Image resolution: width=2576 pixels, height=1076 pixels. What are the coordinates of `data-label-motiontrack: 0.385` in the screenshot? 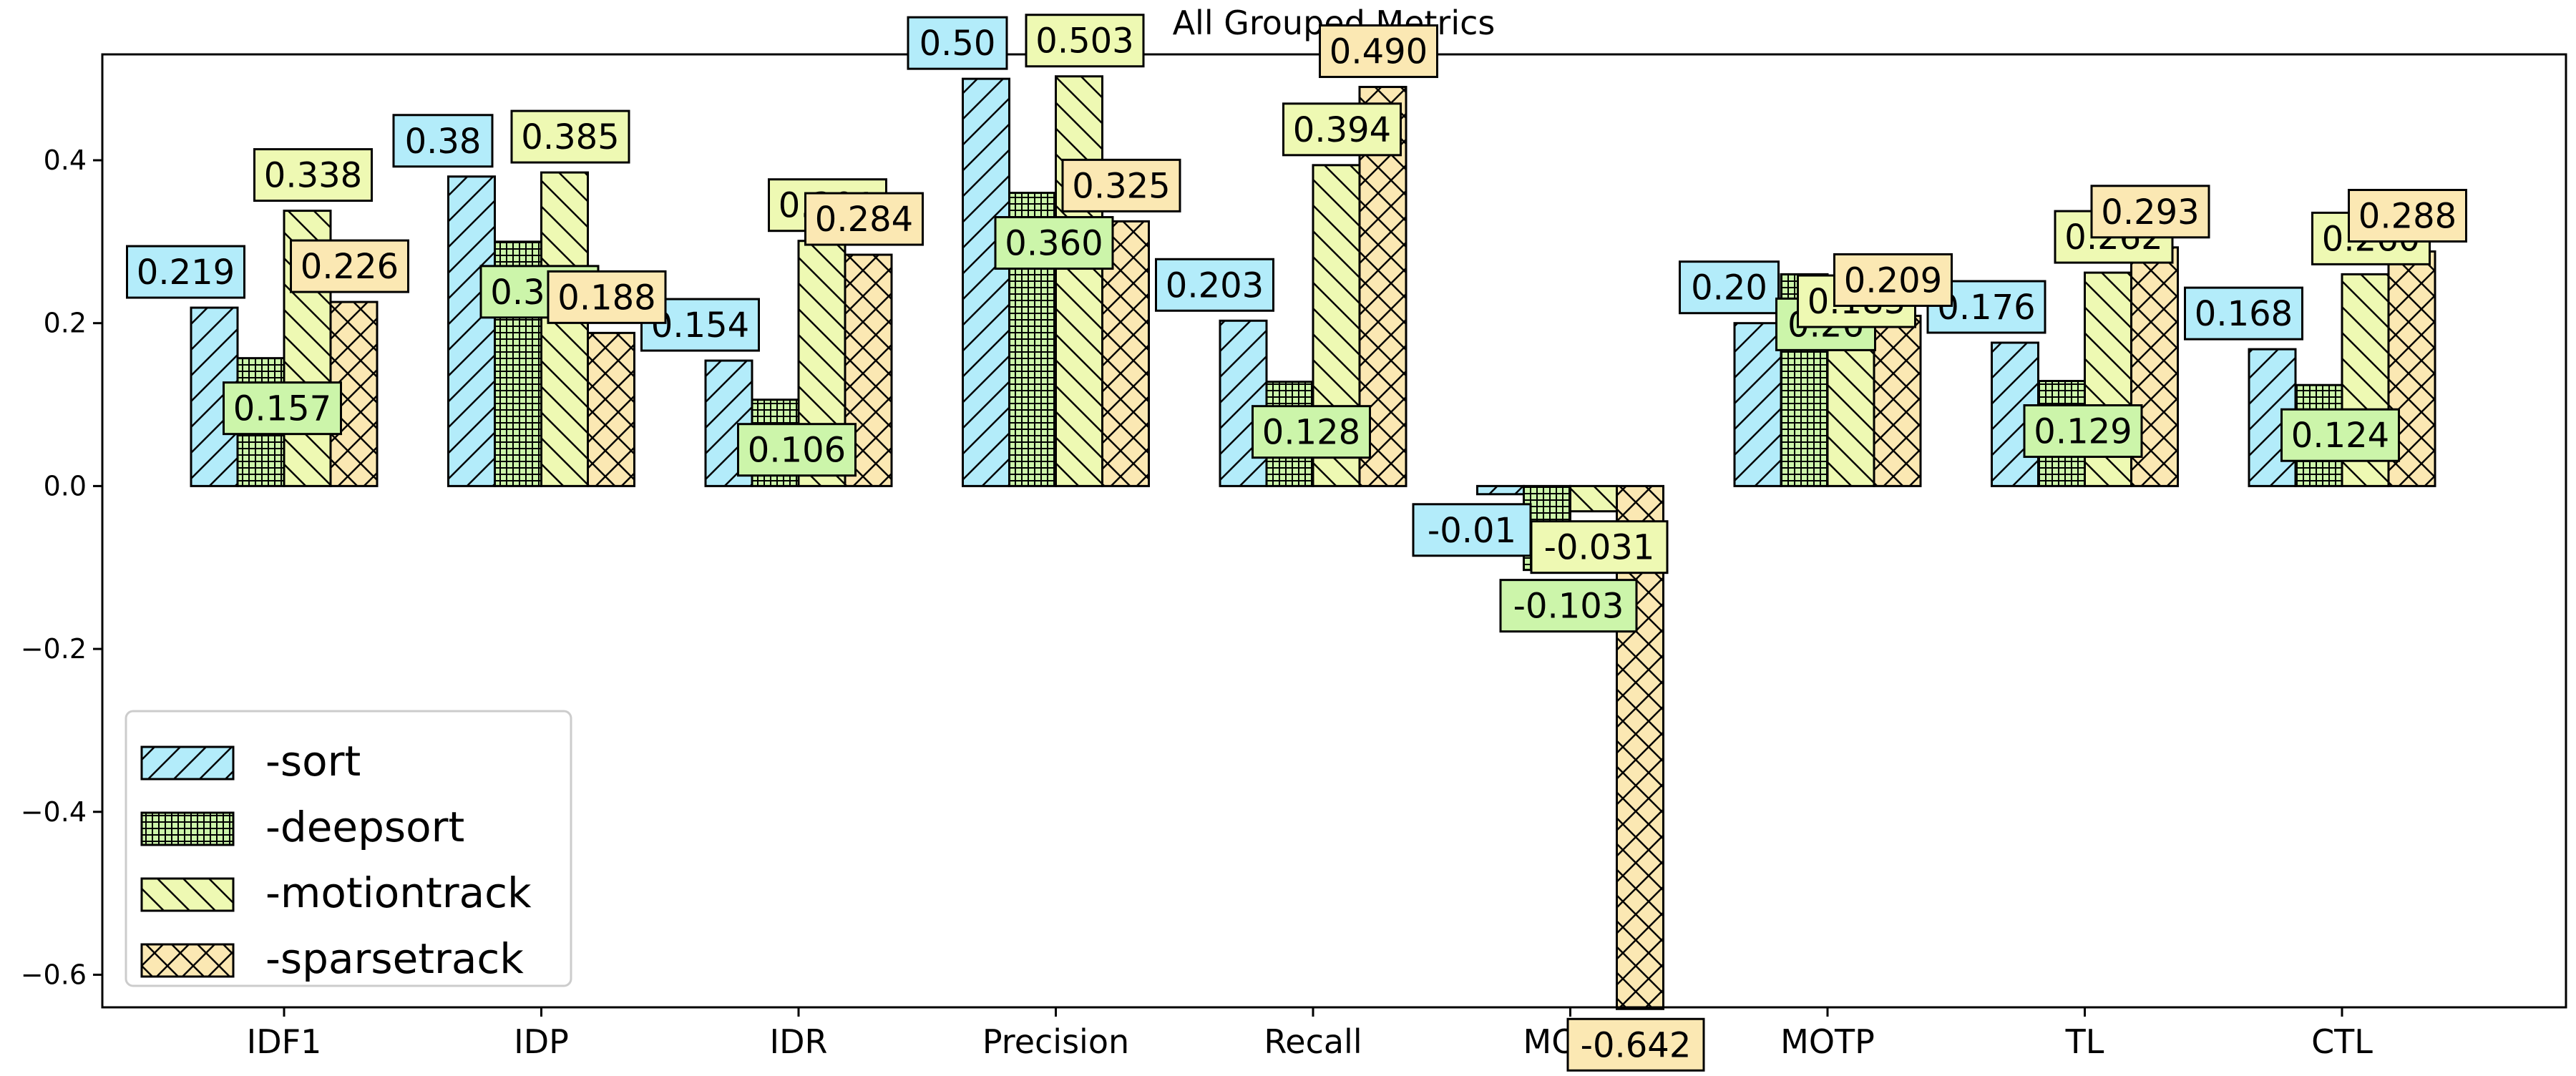 It's located at (570, 137).